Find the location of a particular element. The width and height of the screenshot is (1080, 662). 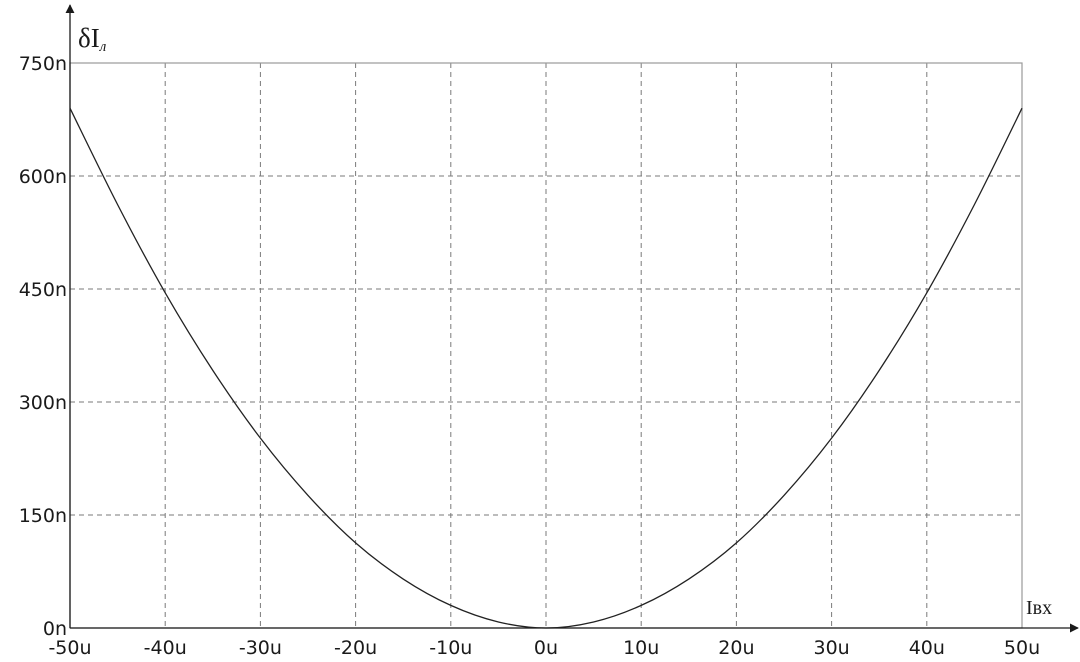

x-tick-label: -20u is located at coordinates (355, 648).